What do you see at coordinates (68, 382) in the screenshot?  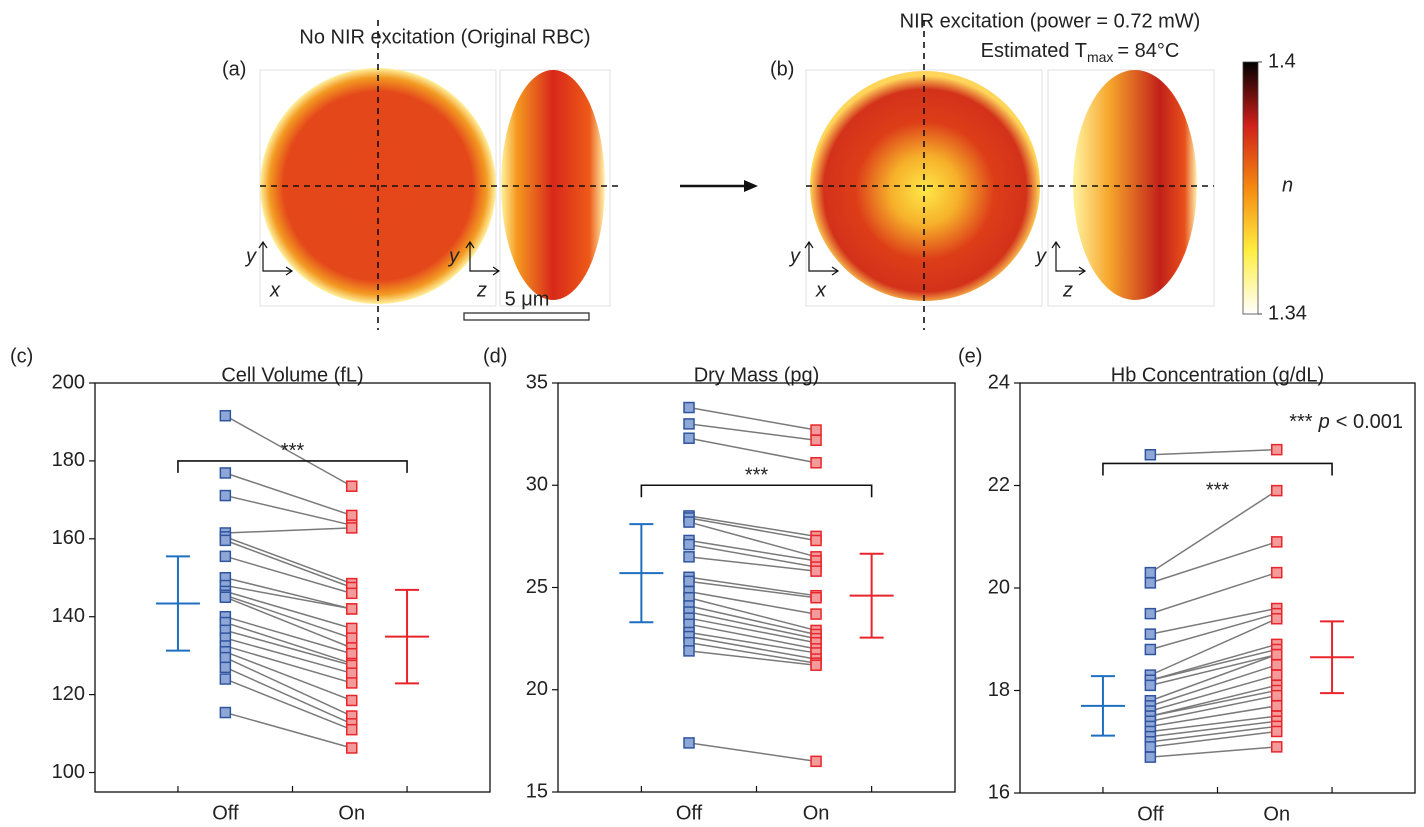 I see `y-tick-label: 200` at bounding box center [68, 382].